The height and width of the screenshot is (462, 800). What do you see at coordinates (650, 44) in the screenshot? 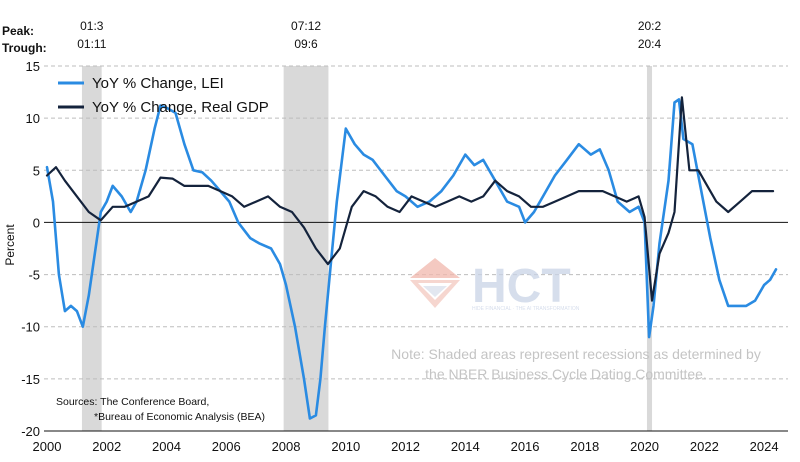
I see `recession-trough-date-2: 20:4` at bounding box center [650, 44].